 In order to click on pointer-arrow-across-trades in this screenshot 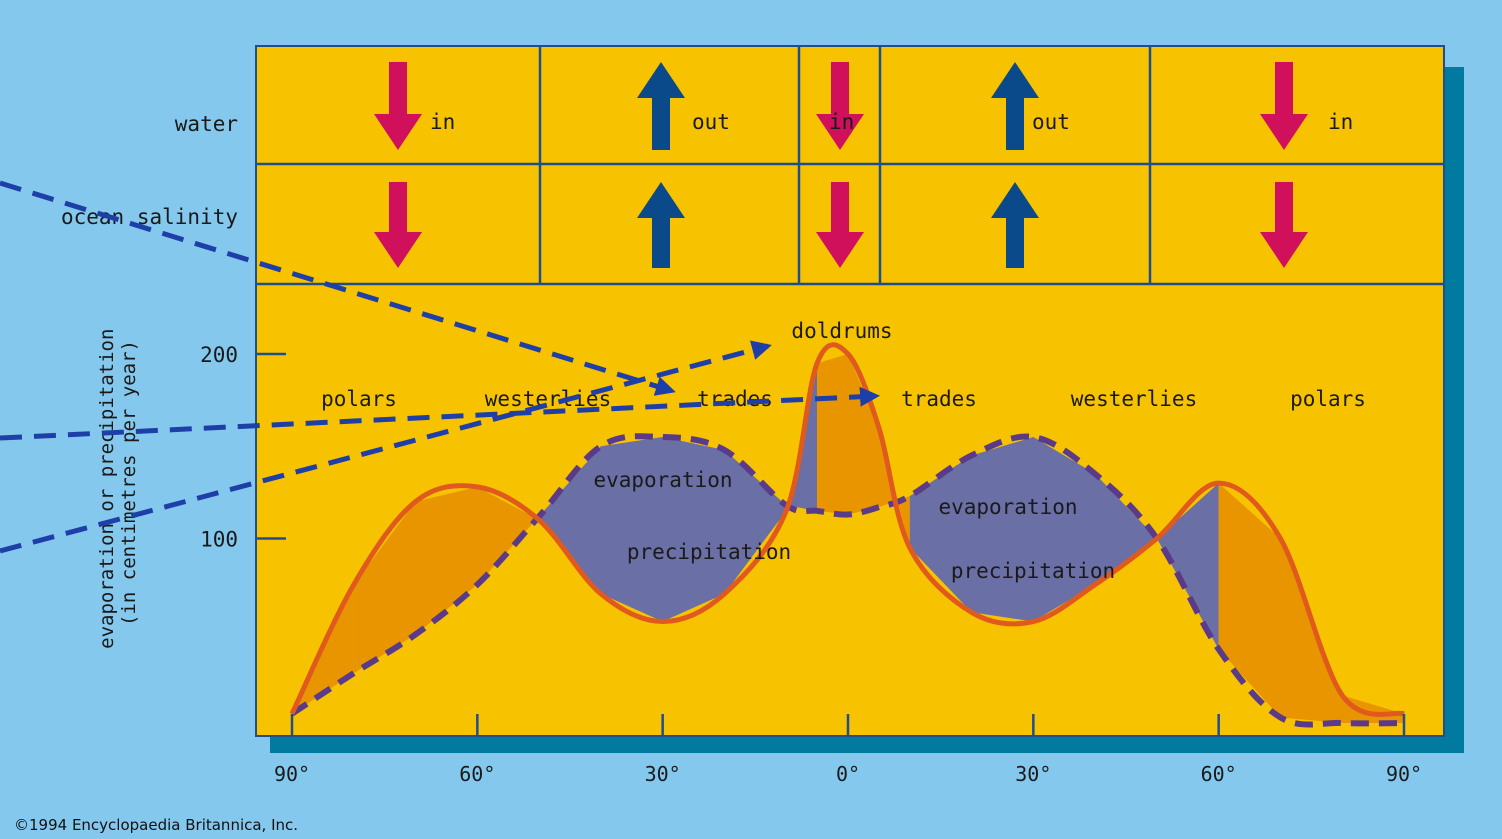, I will do `click(440, 413)`.